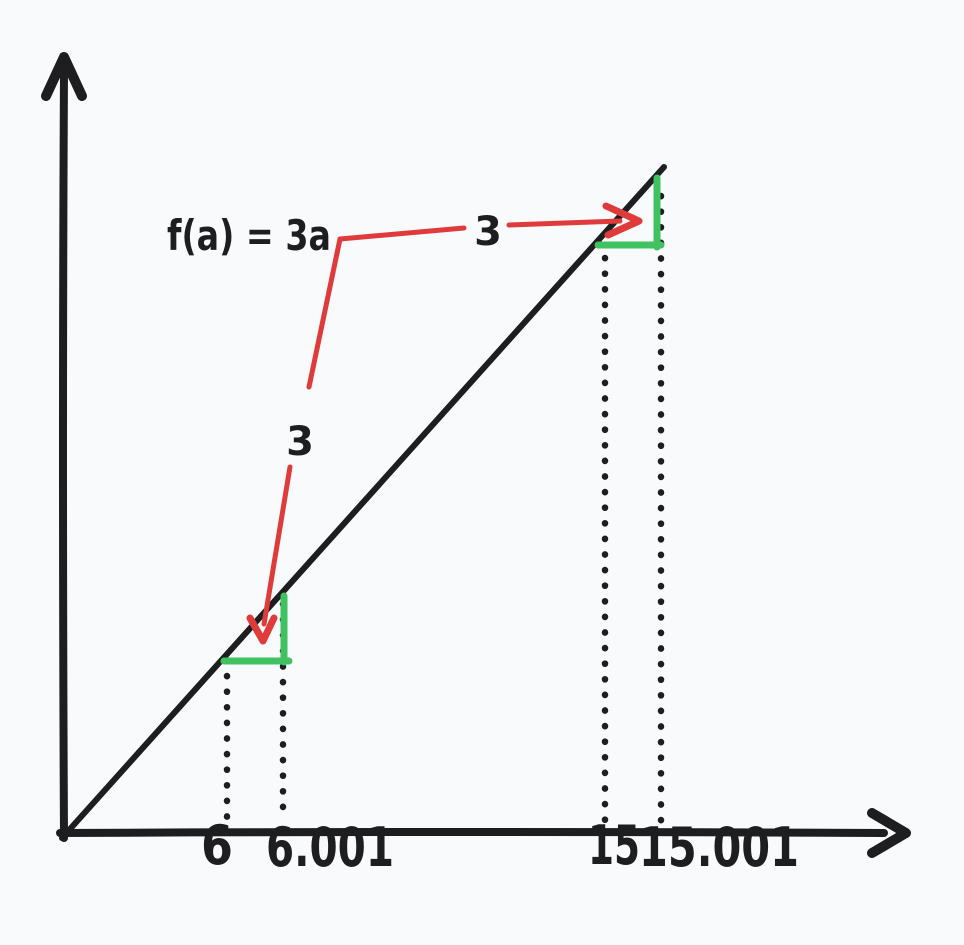  Describe the element at coordinates (217, 845) in the screenshot. I see `tick-label-6: 6` at that location.